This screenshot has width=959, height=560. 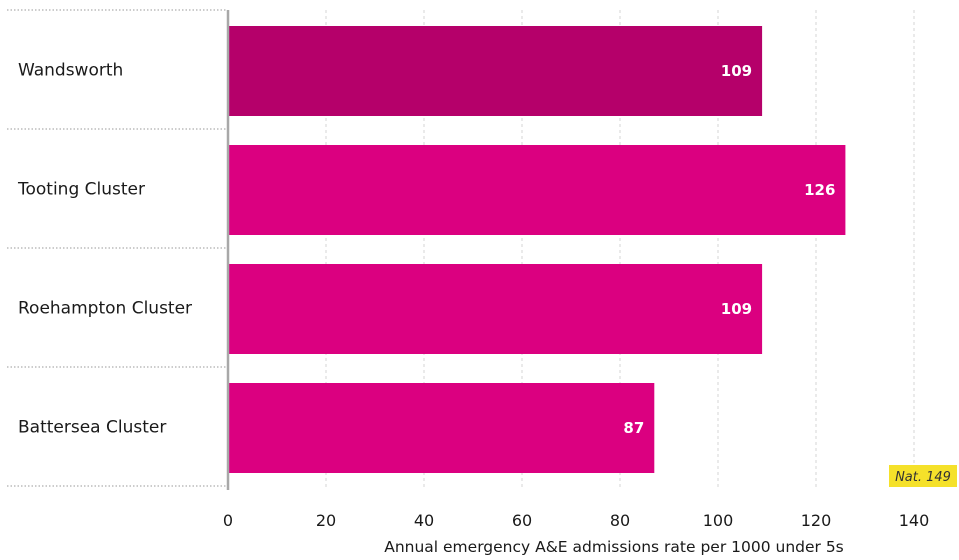 I want to click on x-tick-label: 40, so click(x=424, y=520).